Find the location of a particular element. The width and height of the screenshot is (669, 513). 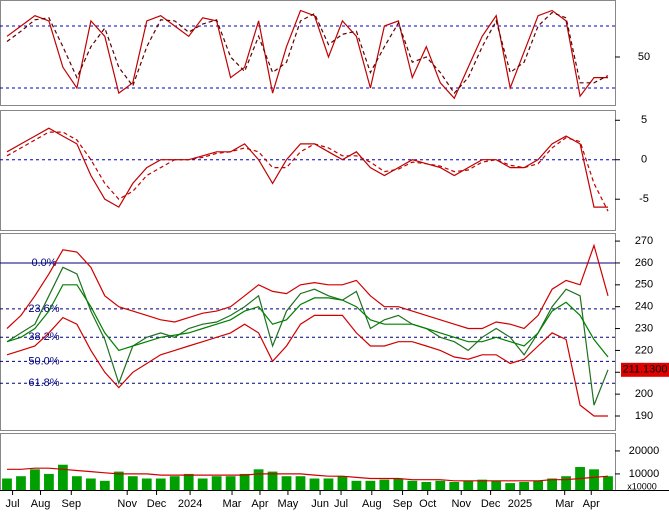

last-price-label: 211.1300 is located at coordinates (644, 370).